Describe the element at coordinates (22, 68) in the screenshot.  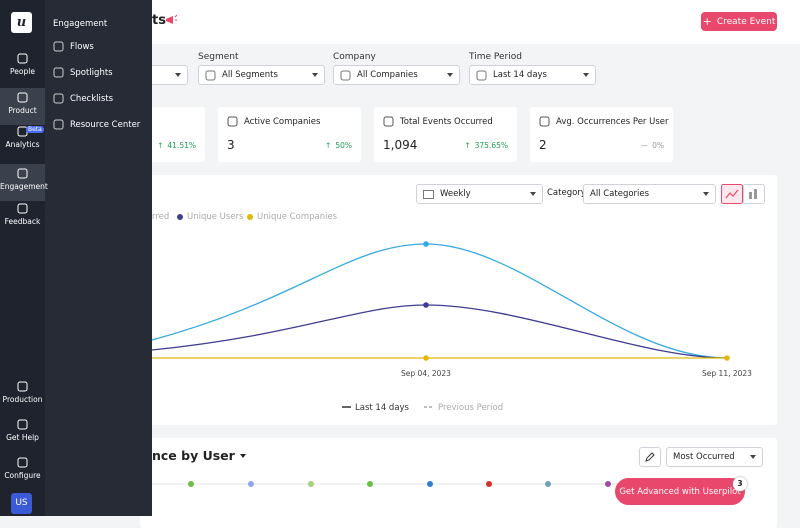
I see `nav-item: People` at that location.